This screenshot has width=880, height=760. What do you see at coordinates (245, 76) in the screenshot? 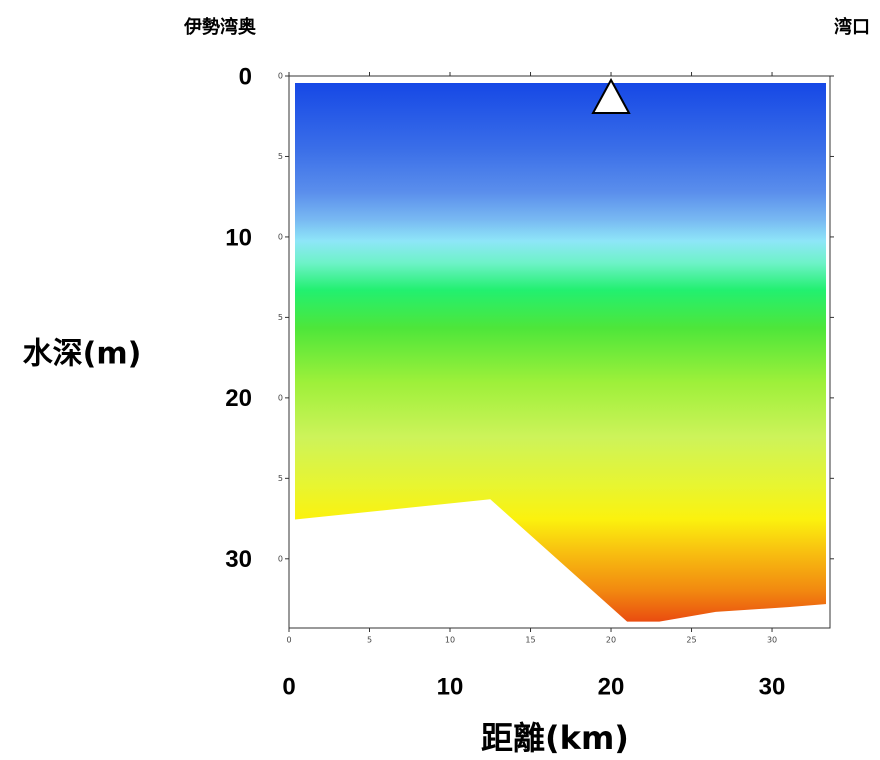
I see `y-tick-label: 0` at bounding box center [245, 76].